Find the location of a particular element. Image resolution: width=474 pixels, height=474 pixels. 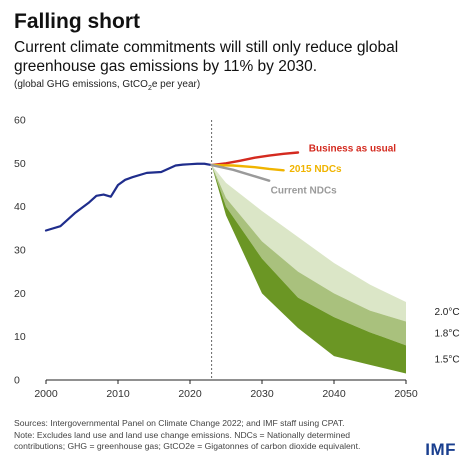

y-tick-label: 60 is located at coordinates (20, 121).